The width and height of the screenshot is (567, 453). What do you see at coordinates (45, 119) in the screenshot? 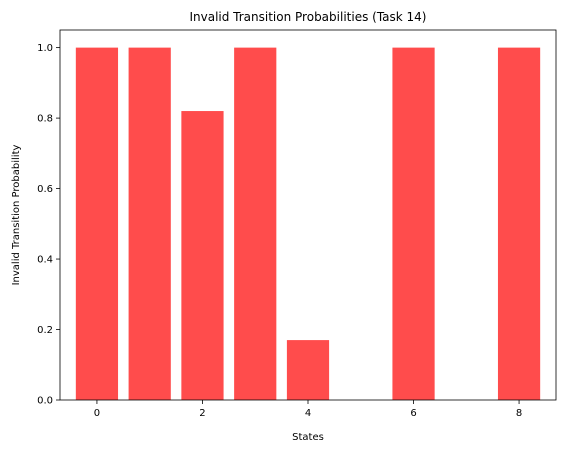
I see `y-tick-label: 0.8` at bounding box center [45, 119].